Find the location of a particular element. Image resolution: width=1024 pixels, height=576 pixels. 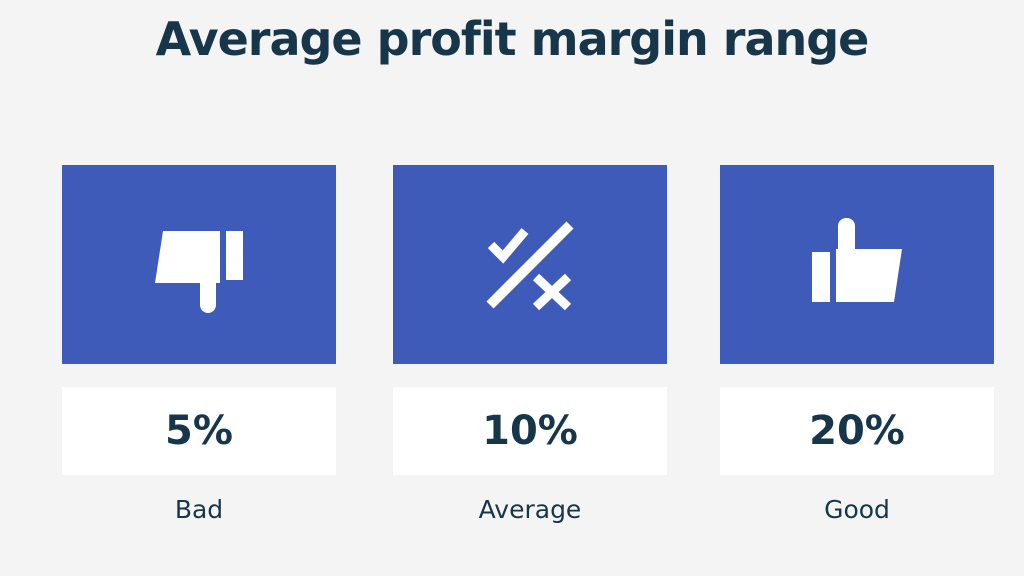

percent-icon is located at coordinates (530, 266).